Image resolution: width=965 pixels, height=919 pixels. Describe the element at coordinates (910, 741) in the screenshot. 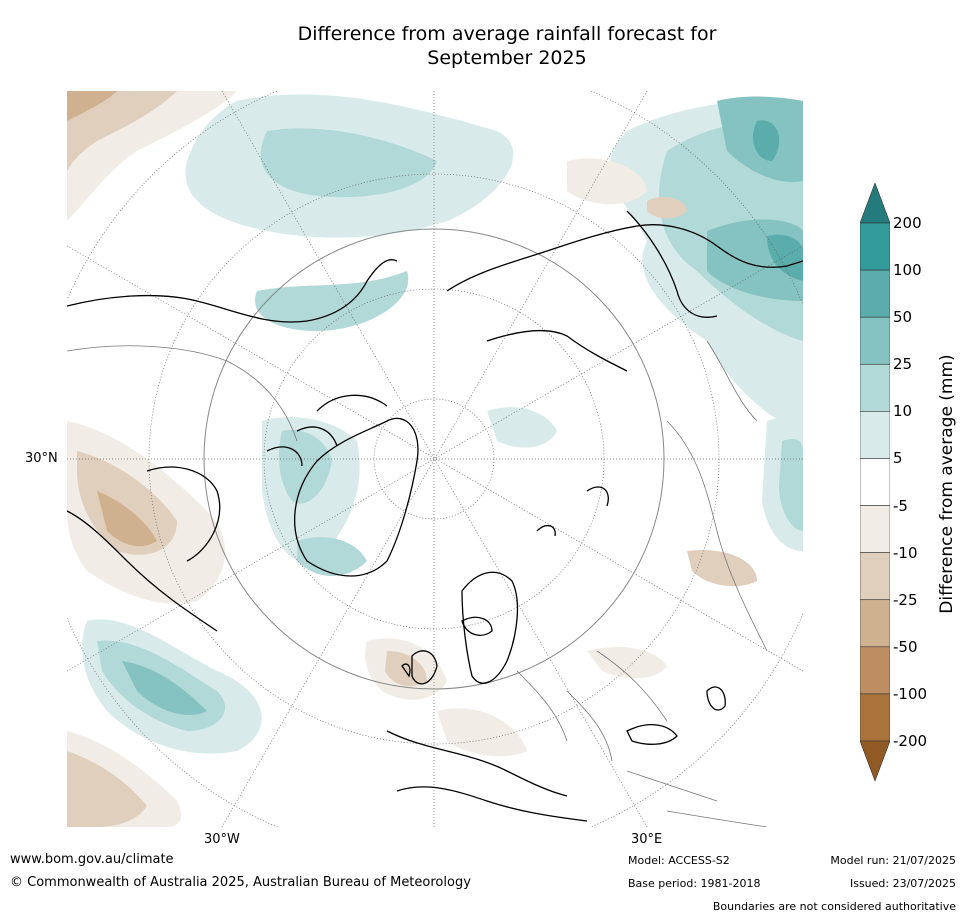

I see `colorbar-tick-label: -200` at that location.